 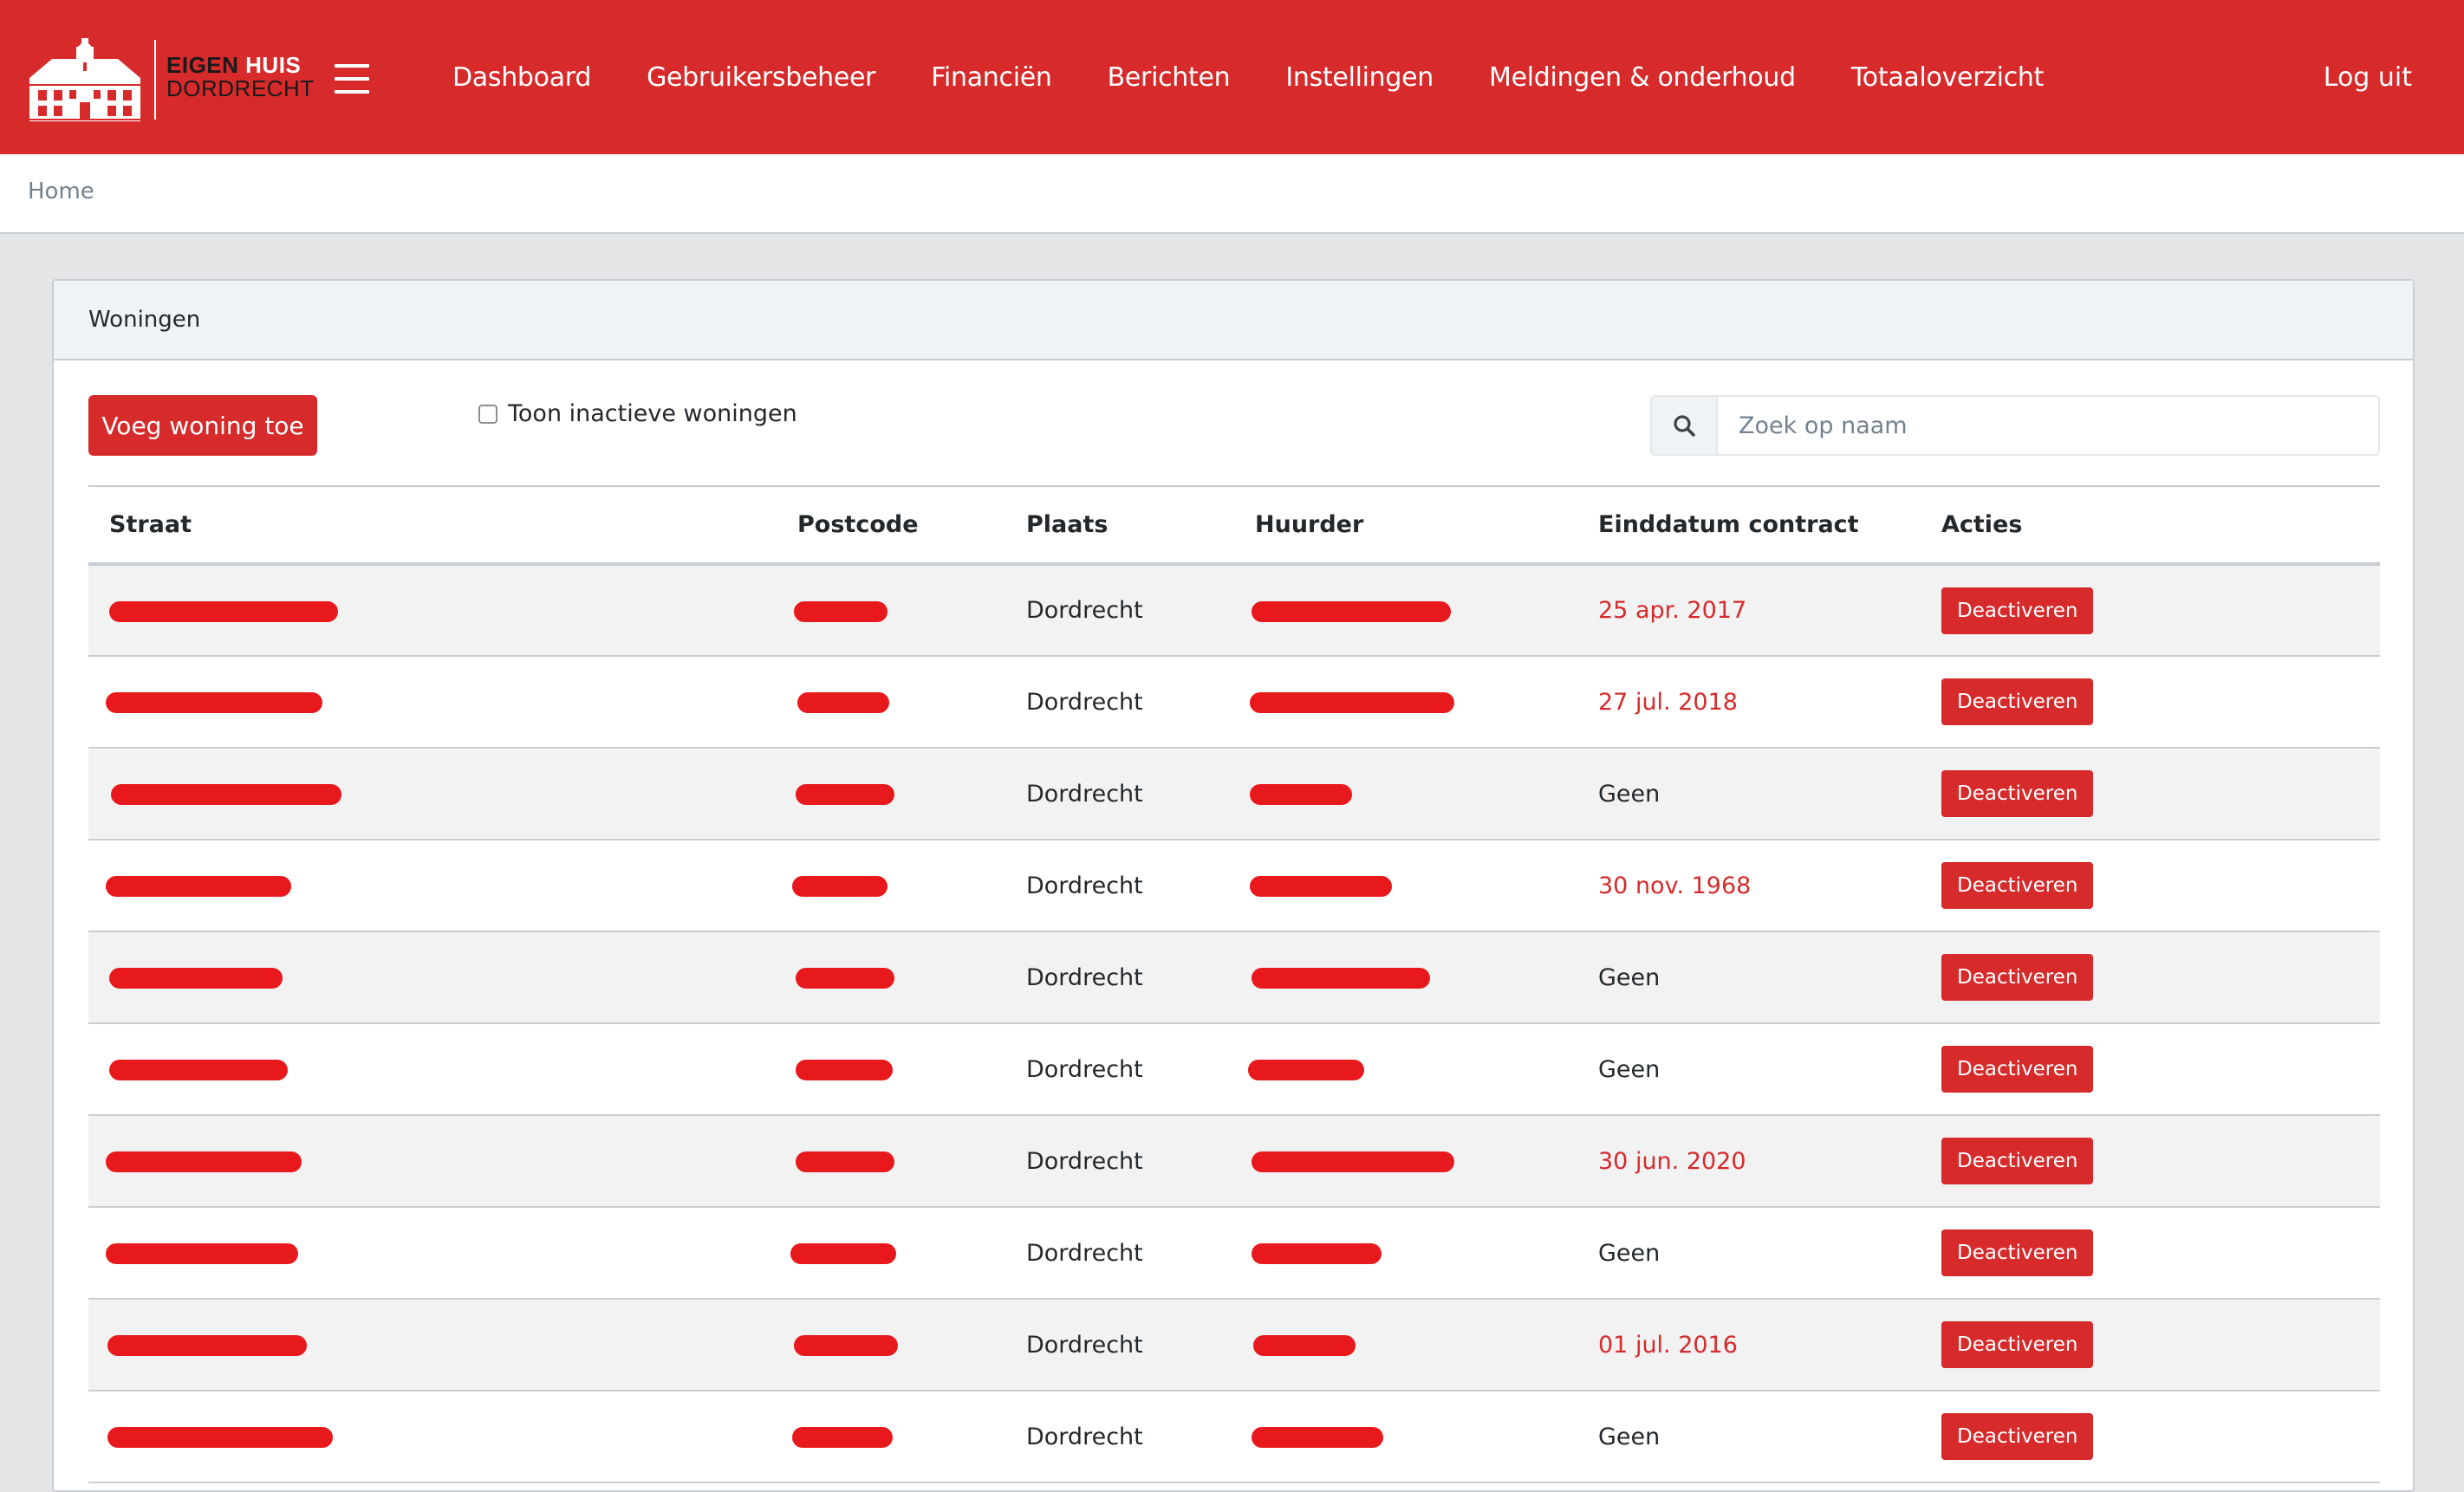 What do you see at coordinates (274, 65) in the screenshot?
I see `logo-word-huis: HUIS` at bounding box center [274, 65].